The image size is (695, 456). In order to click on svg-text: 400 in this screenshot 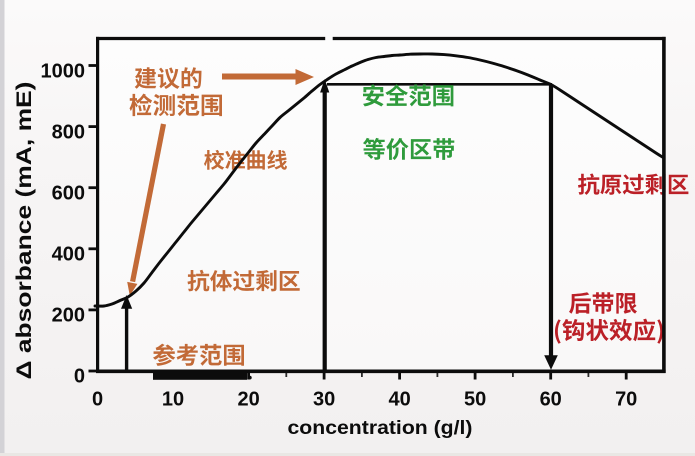, I will do `click(68, 254)`.